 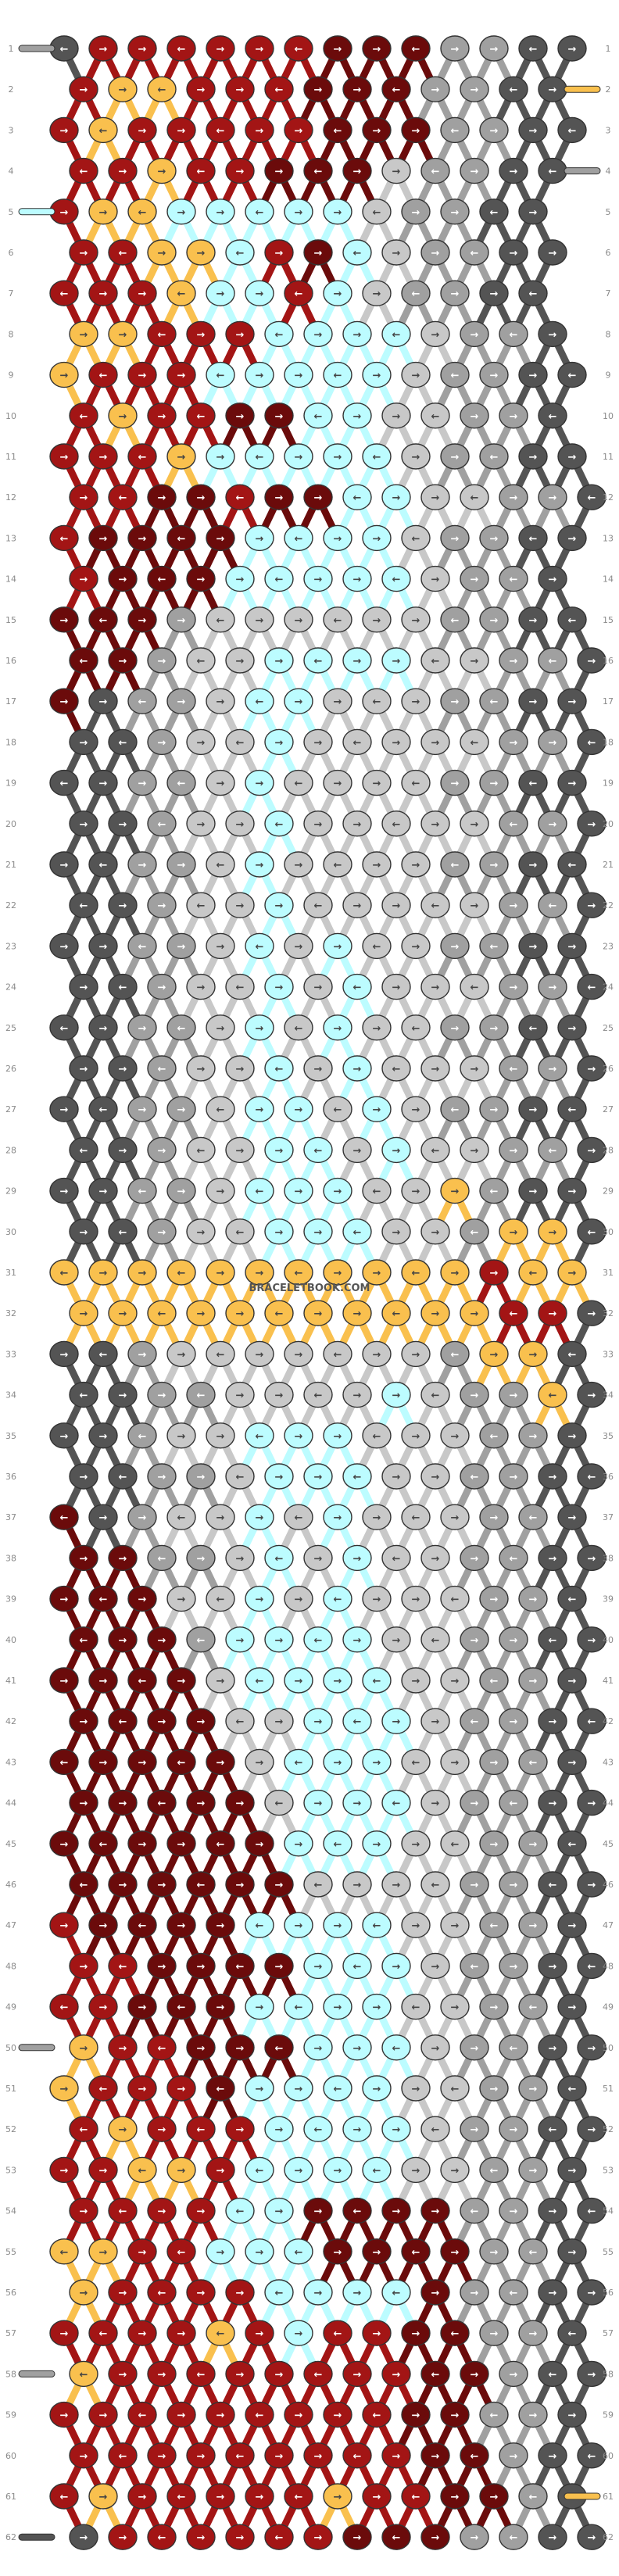 What do you see at coordinates (10, 497) in the screenshot?
I see `row-number-left: 12` at bounding box center [10, 497].